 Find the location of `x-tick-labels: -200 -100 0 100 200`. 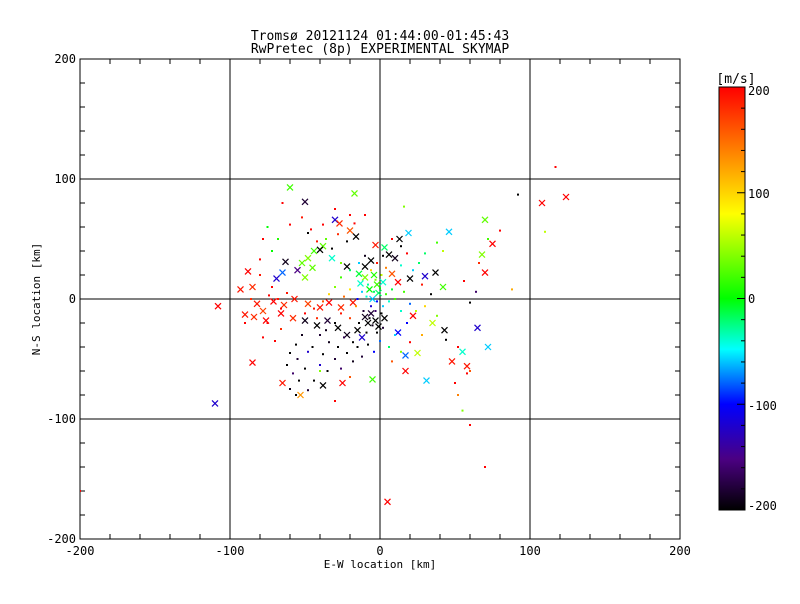

x-tick-labels: -200 -100 0 100 200 is located at coordinates (378, 551).